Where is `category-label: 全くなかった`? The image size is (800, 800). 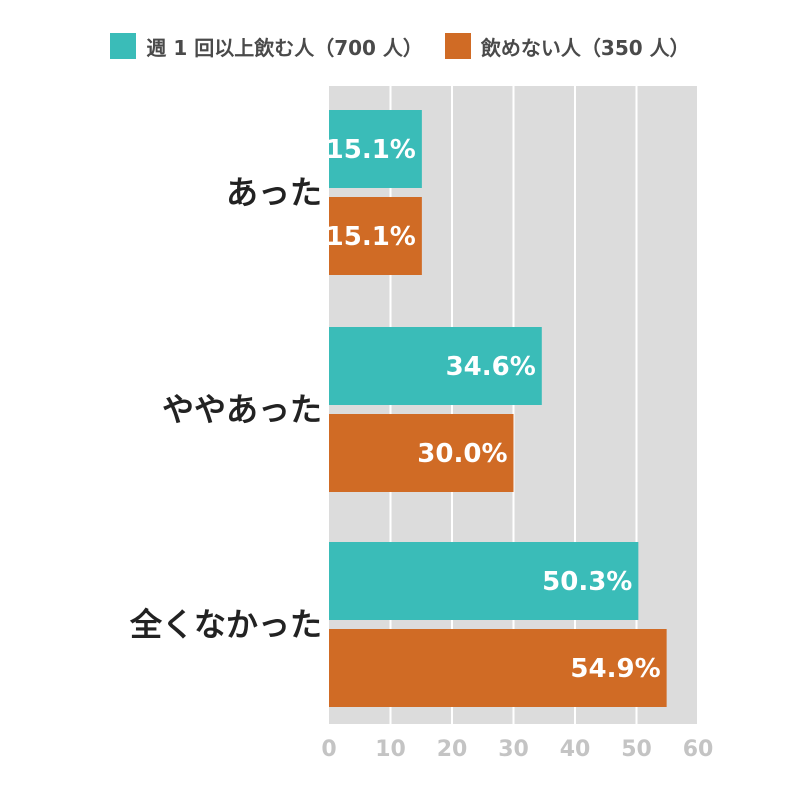 category-label: 全くなかった is located at coordinates (225, 625).